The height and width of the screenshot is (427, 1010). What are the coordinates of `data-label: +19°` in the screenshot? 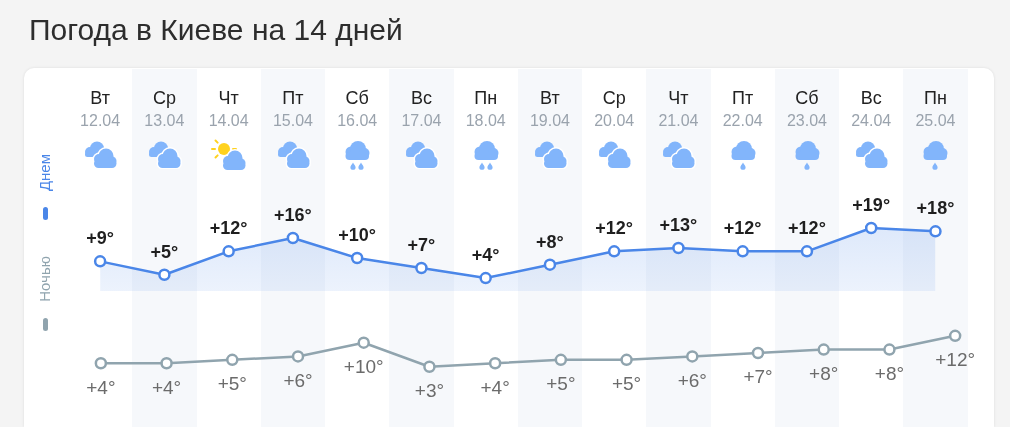 It's located at (871, 204).